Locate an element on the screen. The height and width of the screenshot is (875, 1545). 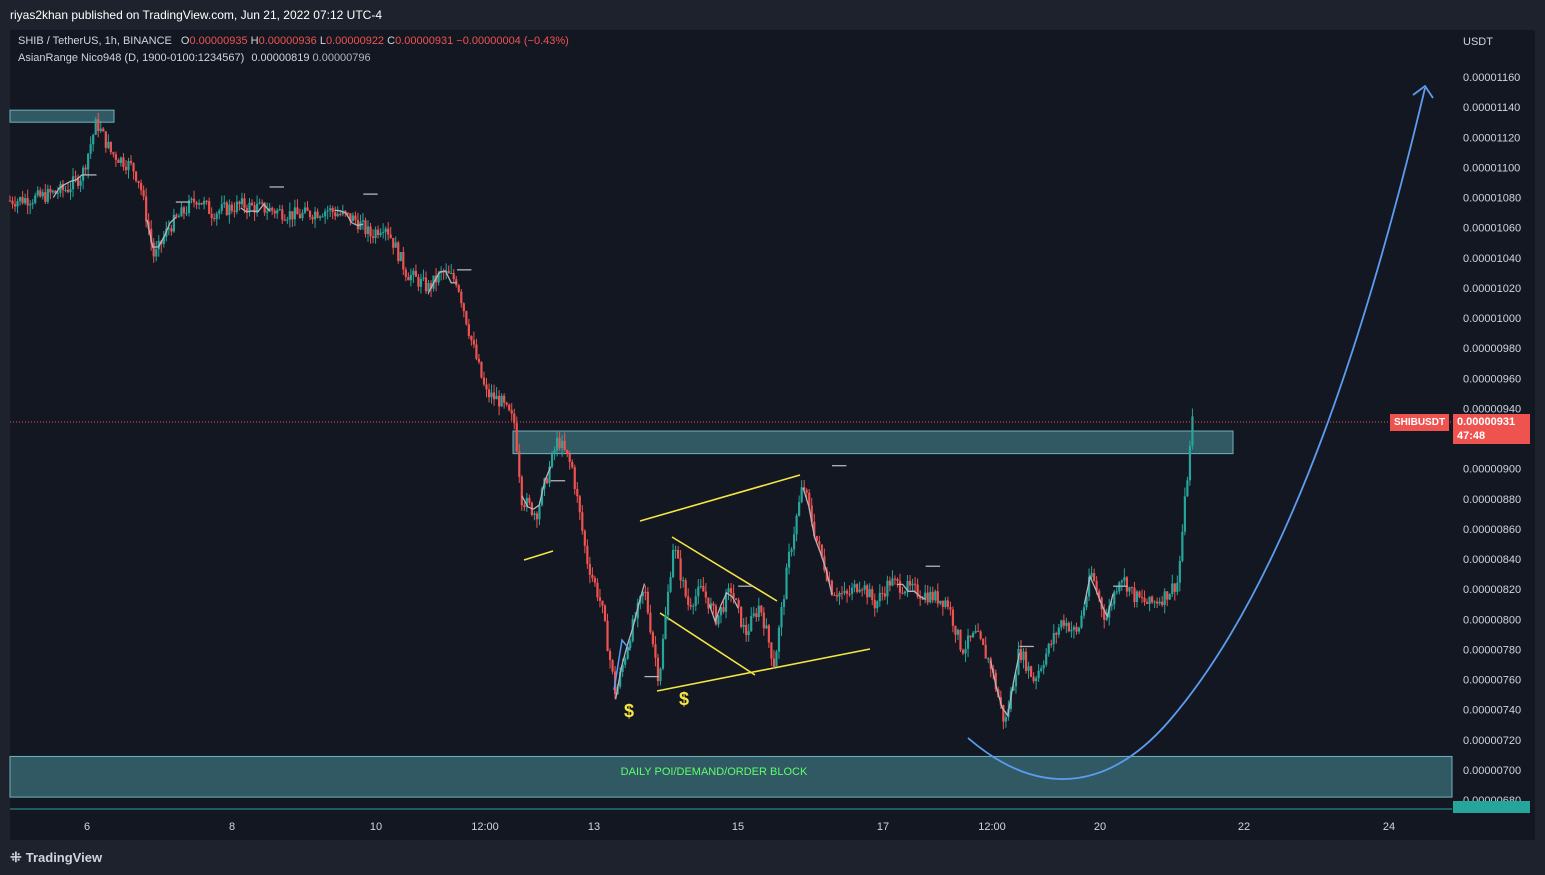
tradingview-logo: ⁜ TradingView is located at coordinates (56, 857).